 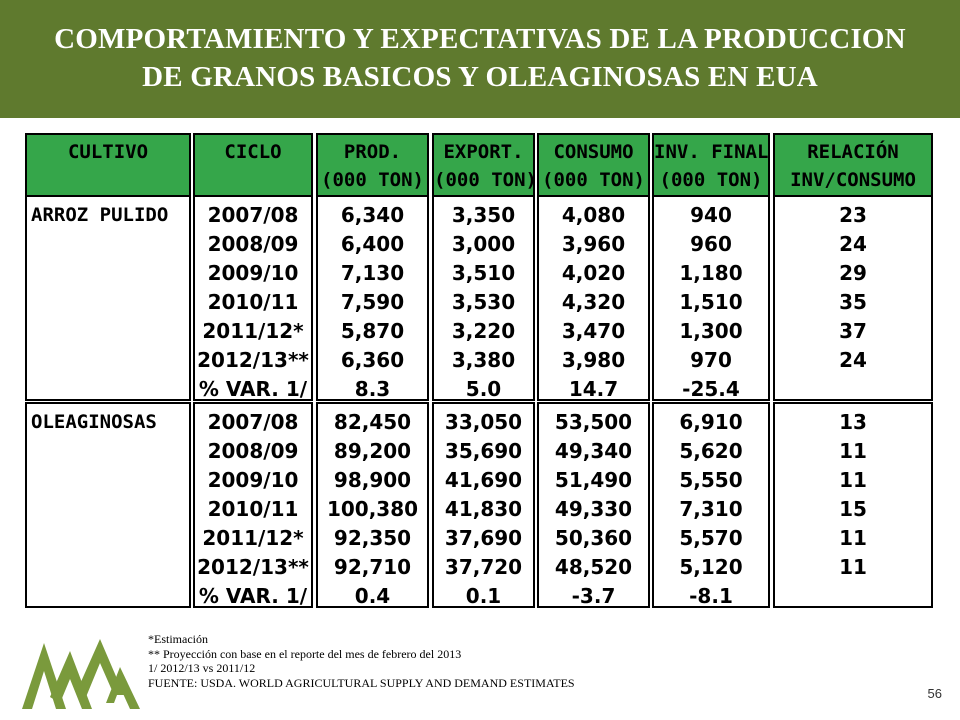 What do you see at coordinates (711, 360) in the screenshot?
I see `table-cell: 970` at bounding box center [711, 360].